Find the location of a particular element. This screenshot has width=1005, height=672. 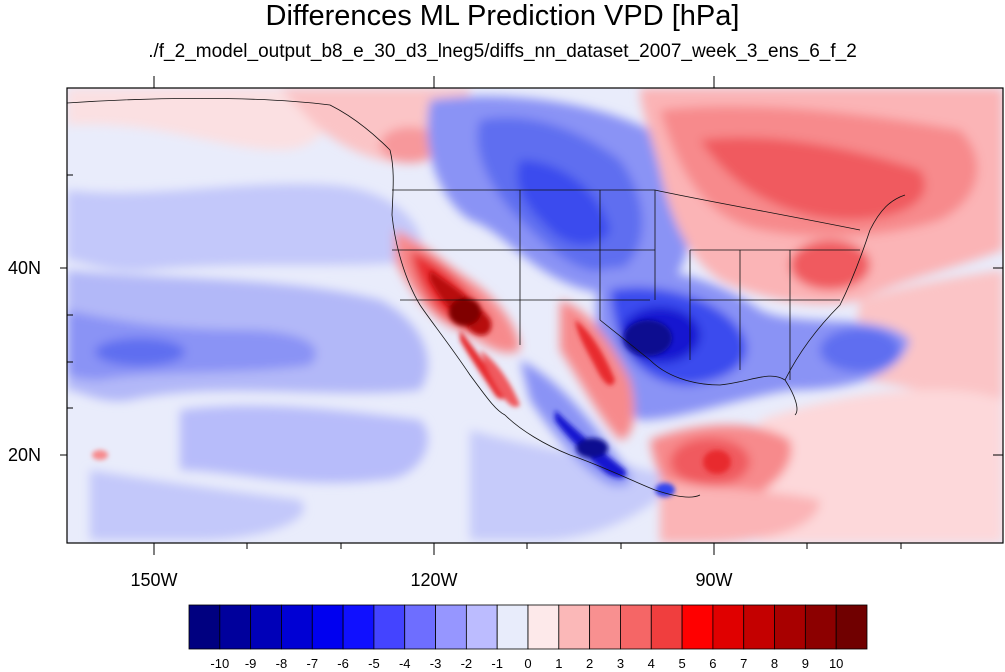

colorbar-tick-label: -5 is located at coordinates (374, 663).